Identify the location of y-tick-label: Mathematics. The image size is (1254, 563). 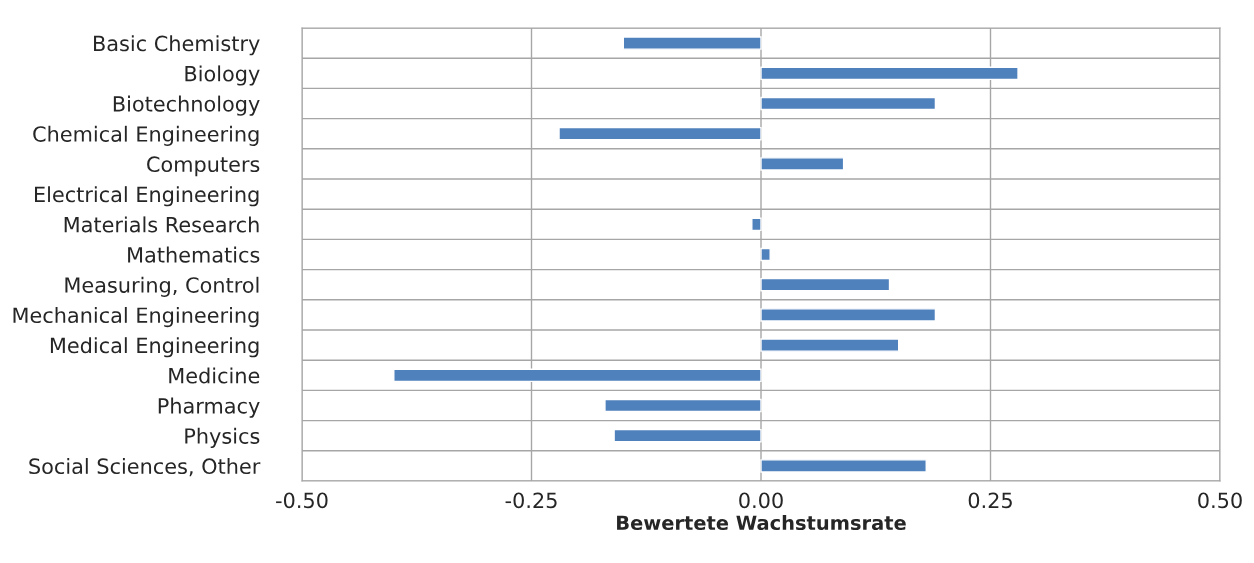
(194, 254).